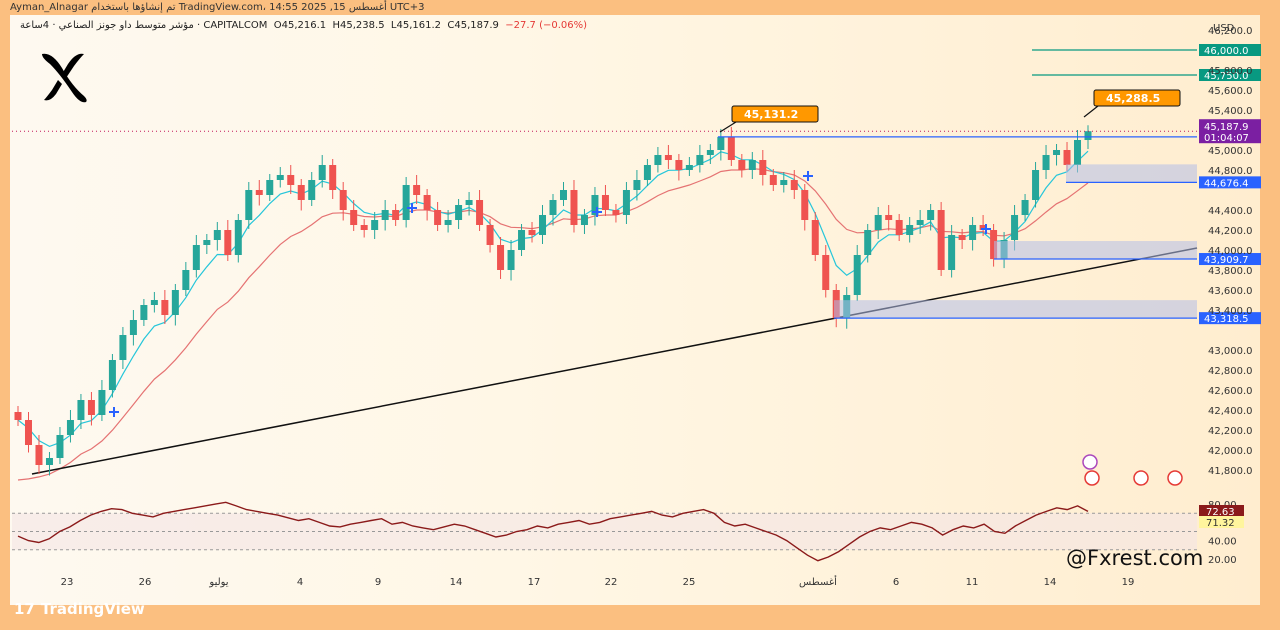  I want to click on price-level-label: 43,909.7, so click(1226, 260).